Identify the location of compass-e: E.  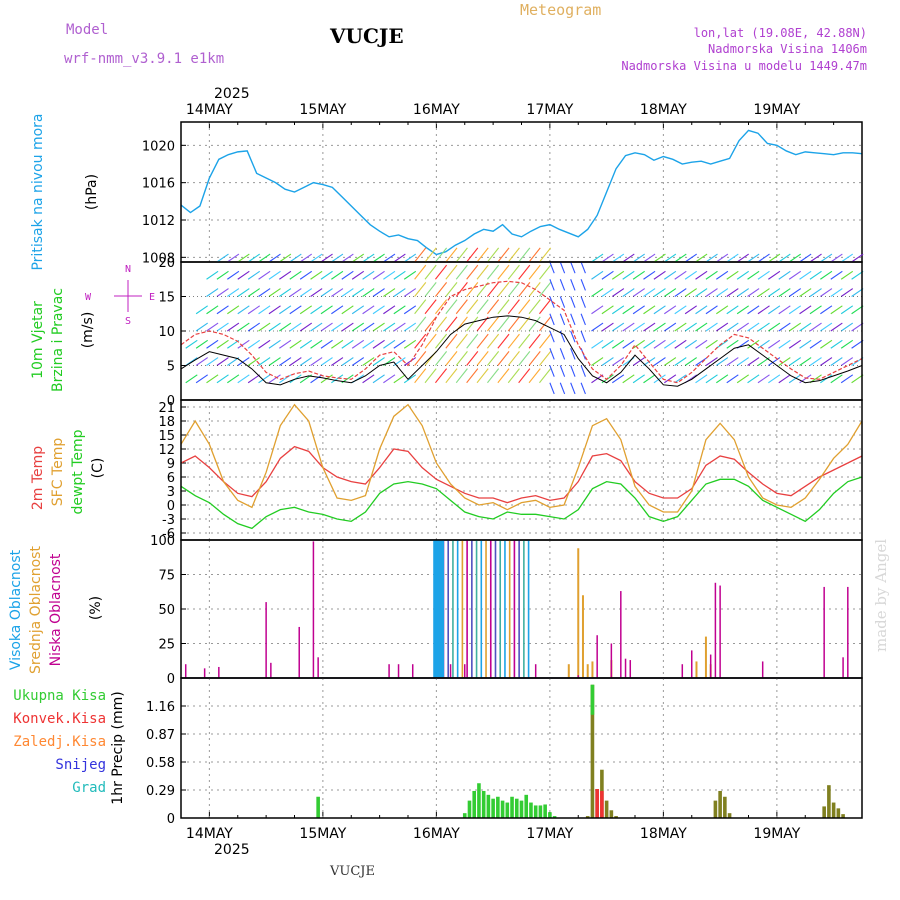
(152, 297).